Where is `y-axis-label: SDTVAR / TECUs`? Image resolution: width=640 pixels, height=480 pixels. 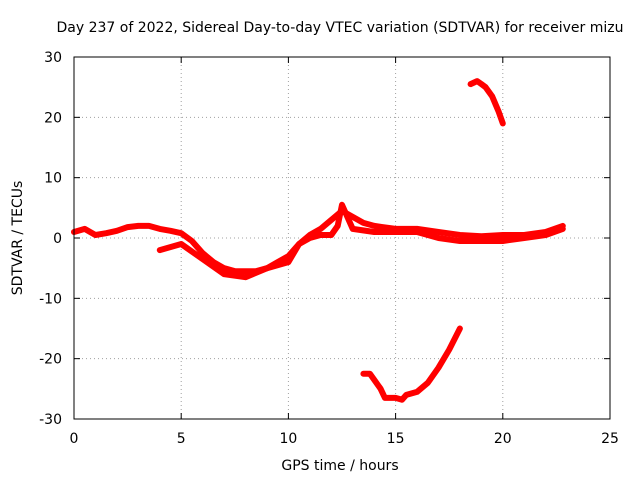 y-axis-label: SDTVAR / TECUs is located at coordinates (18, 238).